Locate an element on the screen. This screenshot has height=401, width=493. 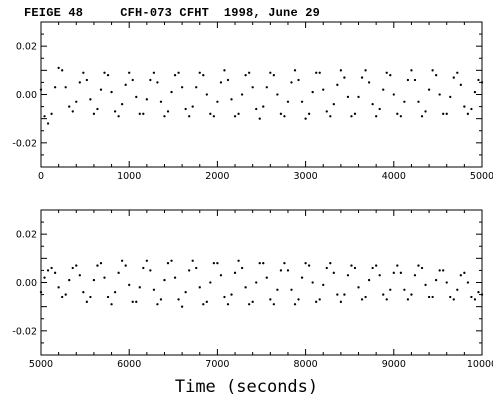
x-tick-label: 0 is located at coordinates (41, 176).